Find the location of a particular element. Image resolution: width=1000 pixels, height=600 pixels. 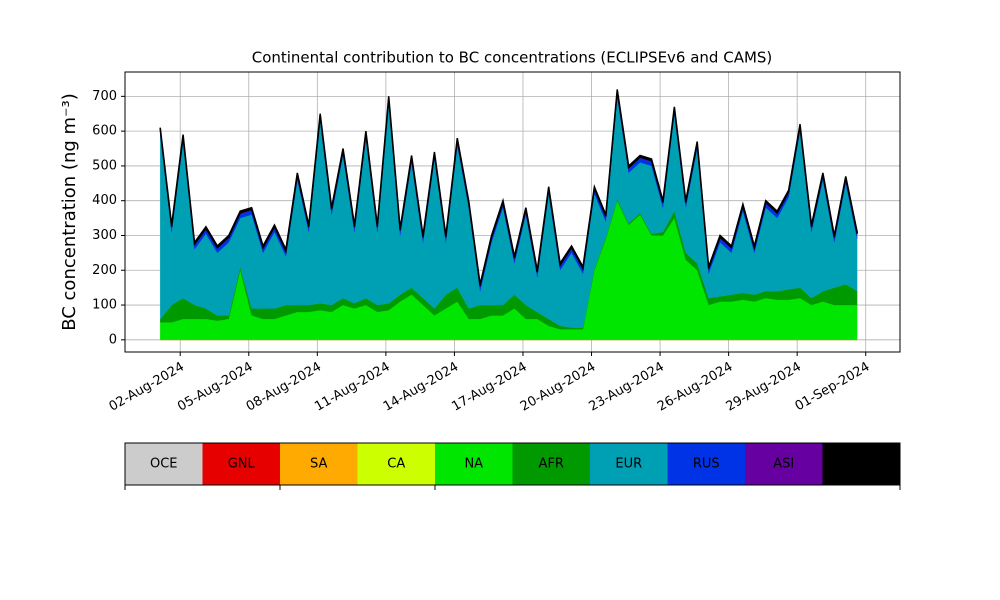

y-tick-label: 300 is located at coordinates (104, 235).